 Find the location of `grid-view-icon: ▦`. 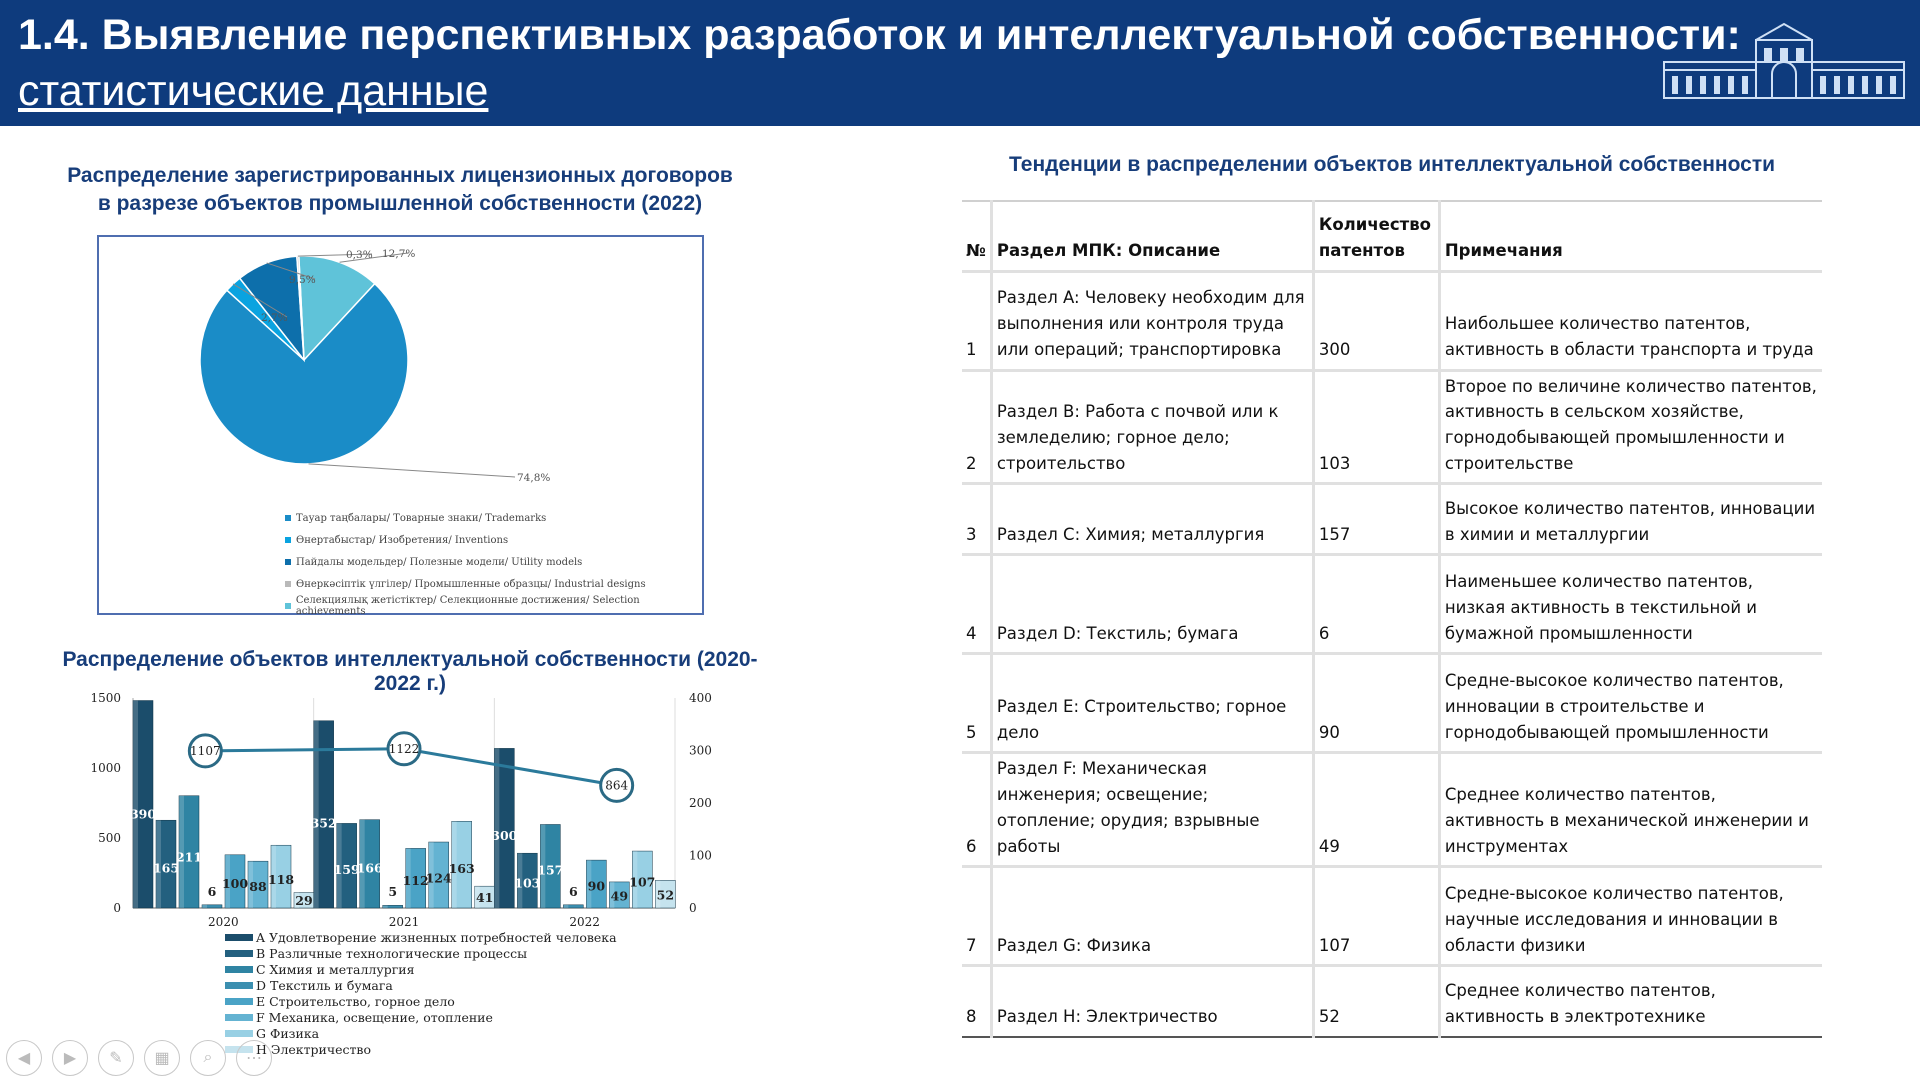

grid-view-icon: ▦ is located at coordinates (162, 1058).